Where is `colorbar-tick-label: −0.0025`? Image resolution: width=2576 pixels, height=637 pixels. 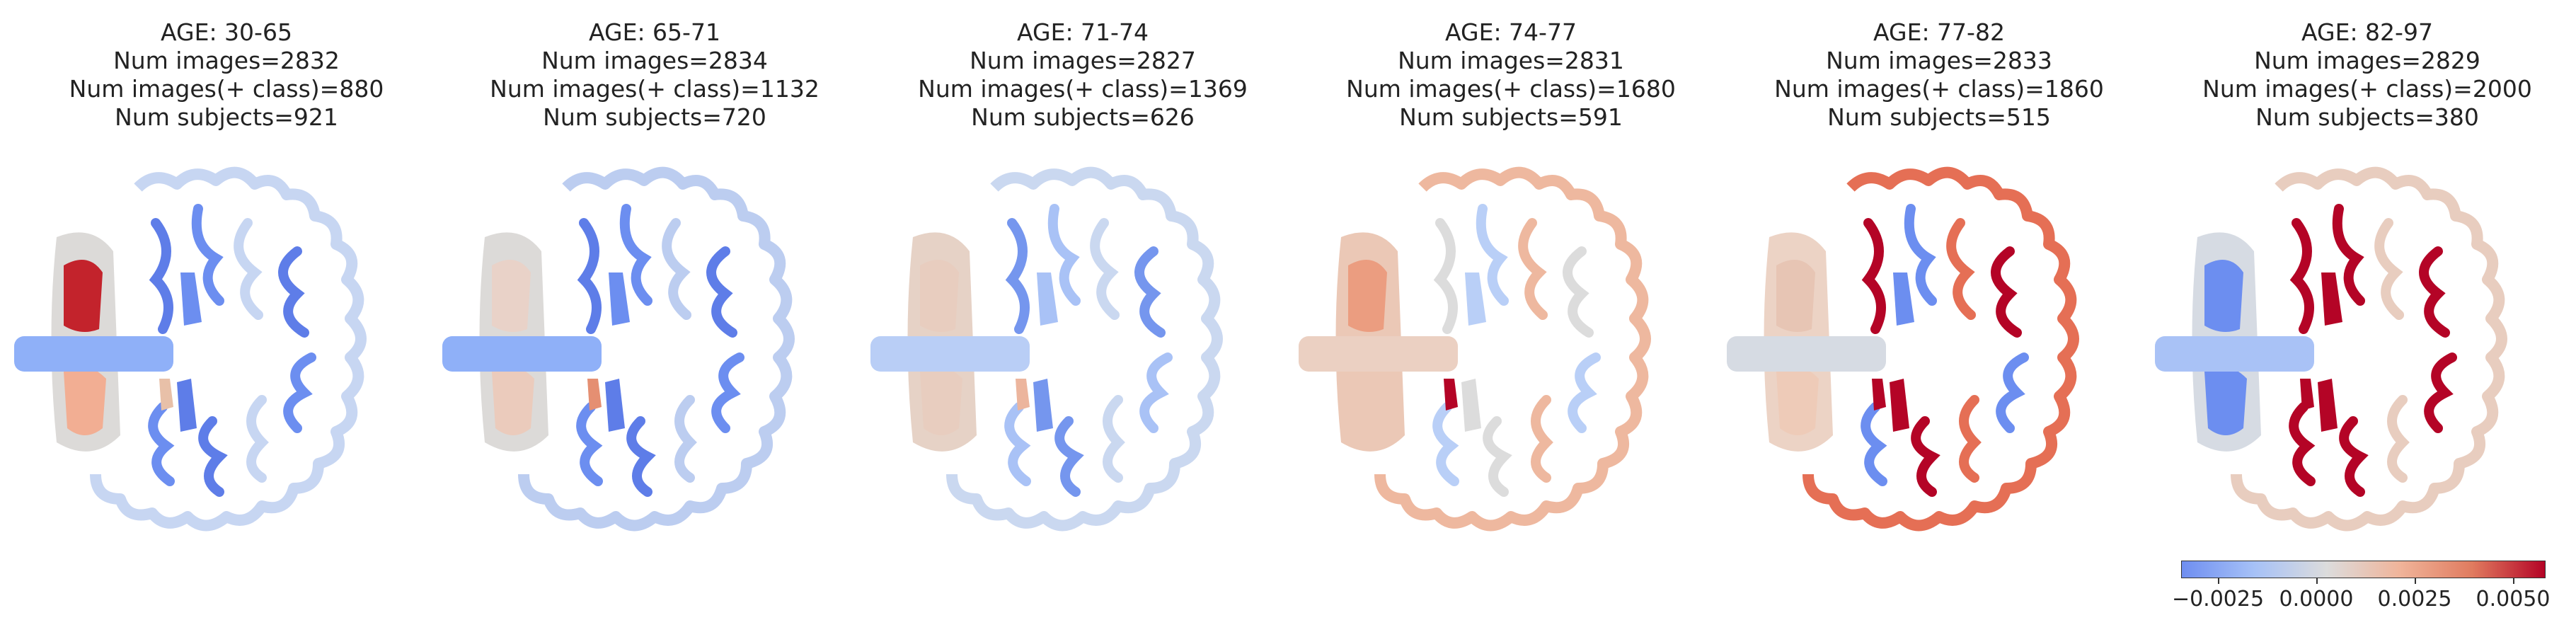 colorbar-tick-label: −0.0025 is located at coordinates (2218, 599).